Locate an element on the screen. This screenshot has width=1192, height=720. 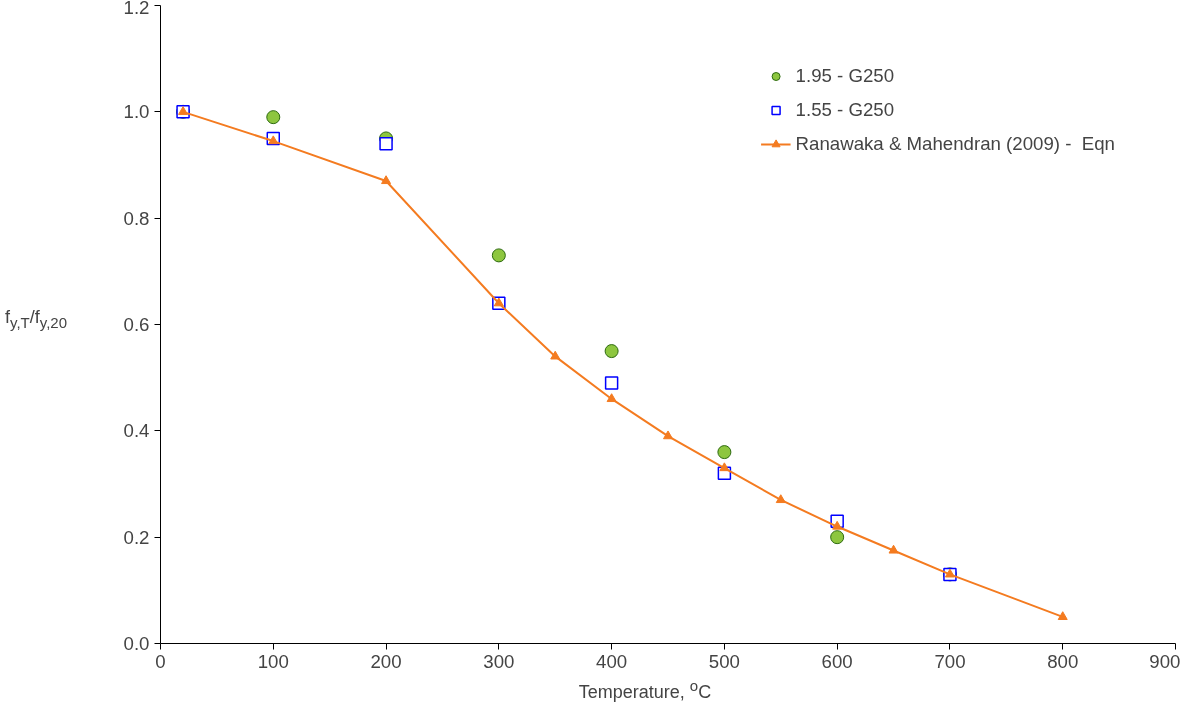
x-tick-label: 900 is located at coordinates (1165, 661).